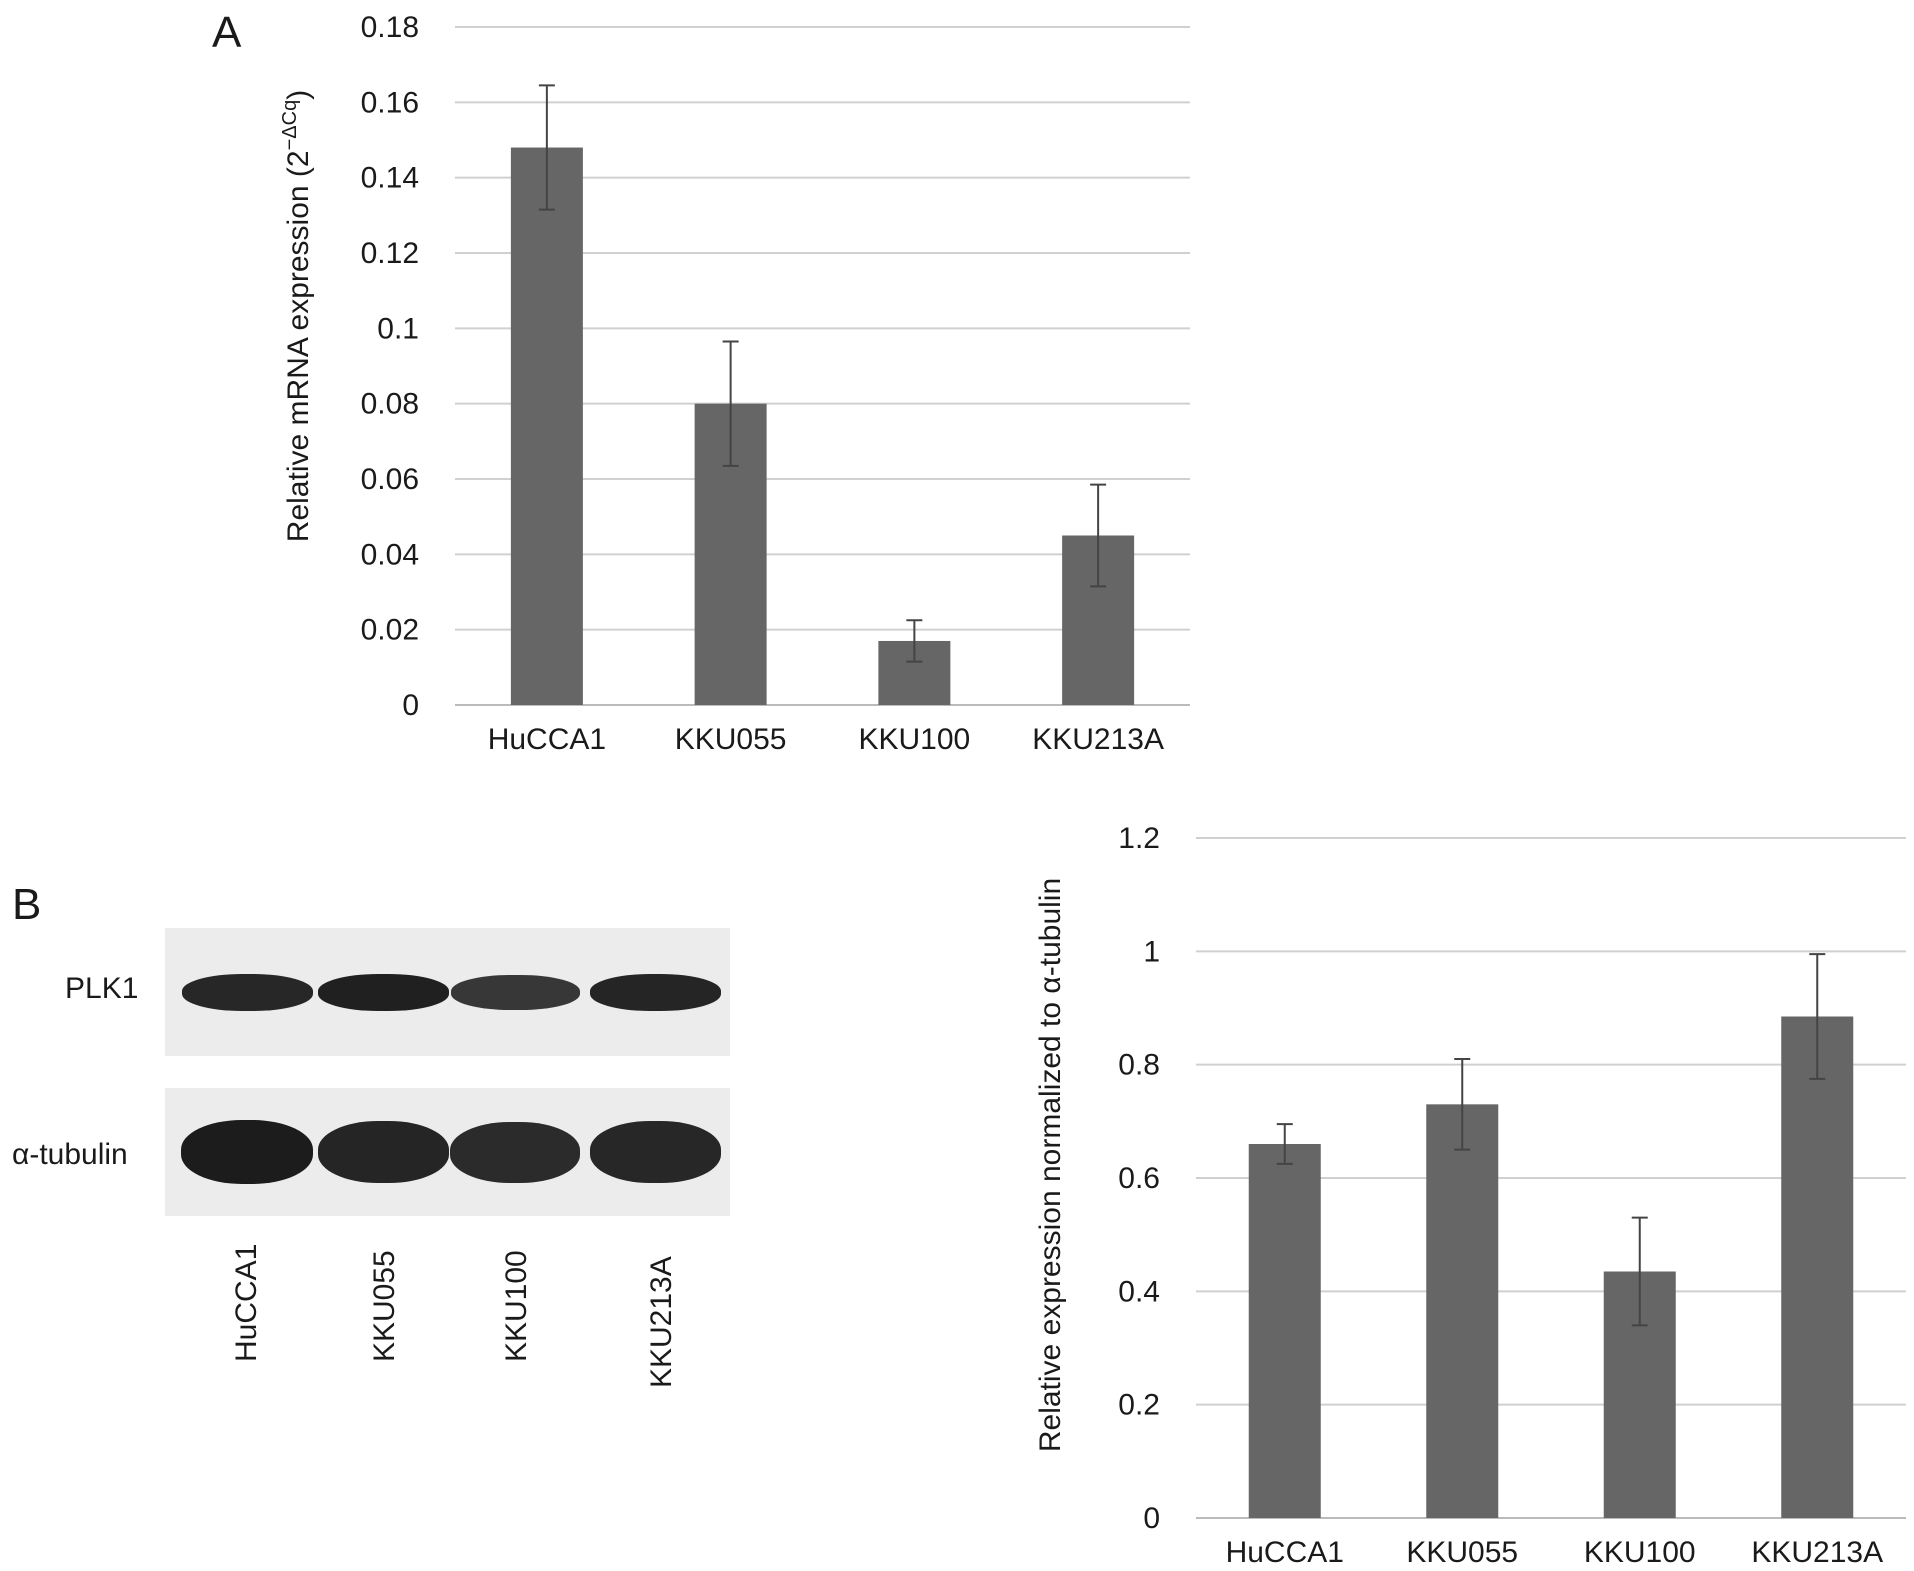  What do you see at coordinates (1139, 1065) in the screenshot?
I see `y-tick-label: 0.8` at bounding box center [1139, 1065].